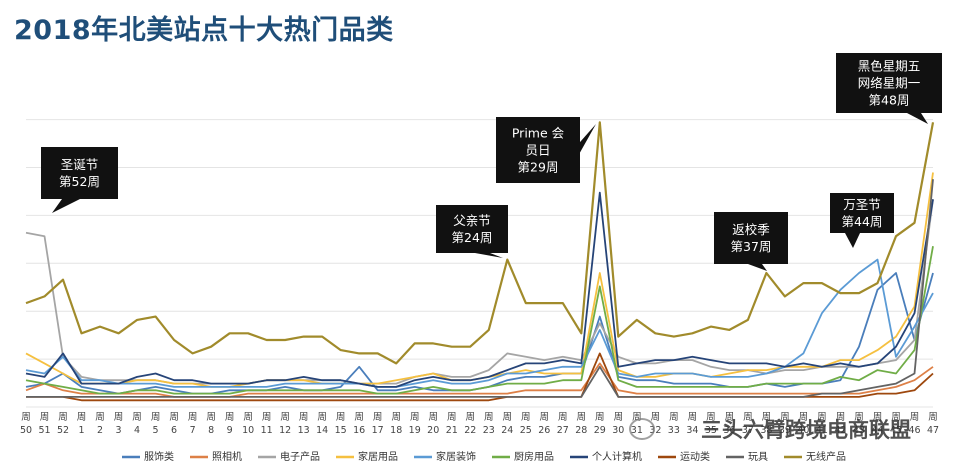 The image size is (953, 471). Describe the element at coordinates (378, 430) in the screenshot. I see `x-tick-label: 17` at that location.